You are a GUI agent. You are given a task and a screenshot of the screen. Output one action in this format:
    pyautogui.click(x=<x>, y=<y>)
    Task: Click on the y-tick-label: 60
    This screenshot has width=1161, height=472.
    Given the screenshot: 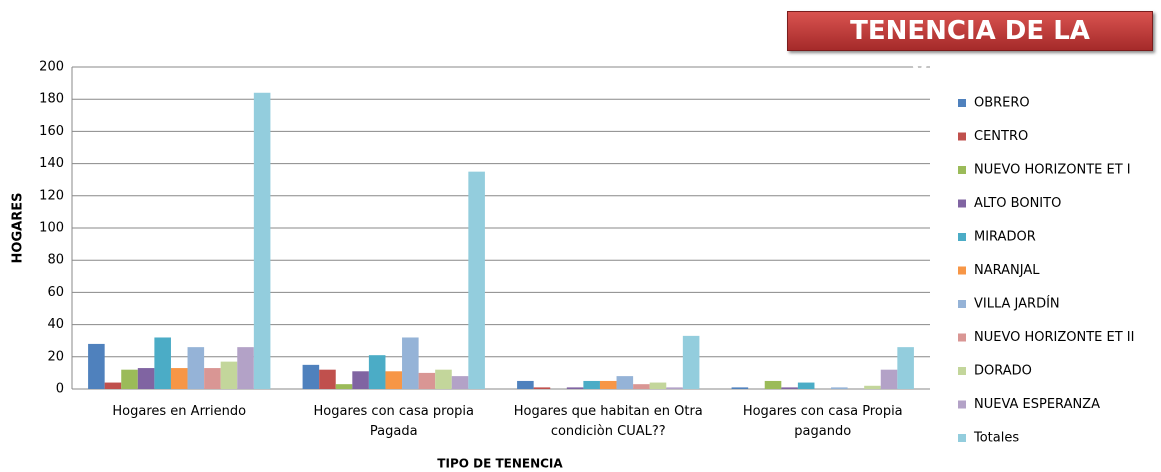 What is the action you would take?
    pyautogui.click(x=55, y=292)
    